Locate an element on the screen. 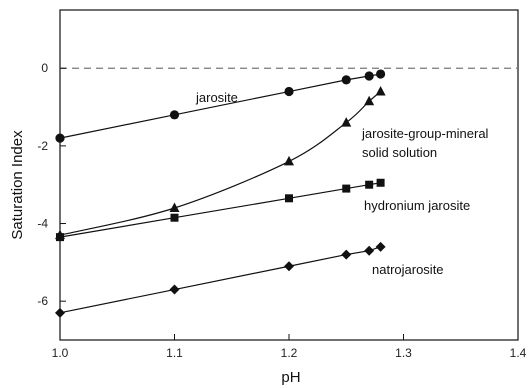 This screenshot has width=528, height=388. hydronium-jarosite-label: hydronium jarosite is located at coordinates (417, 205).